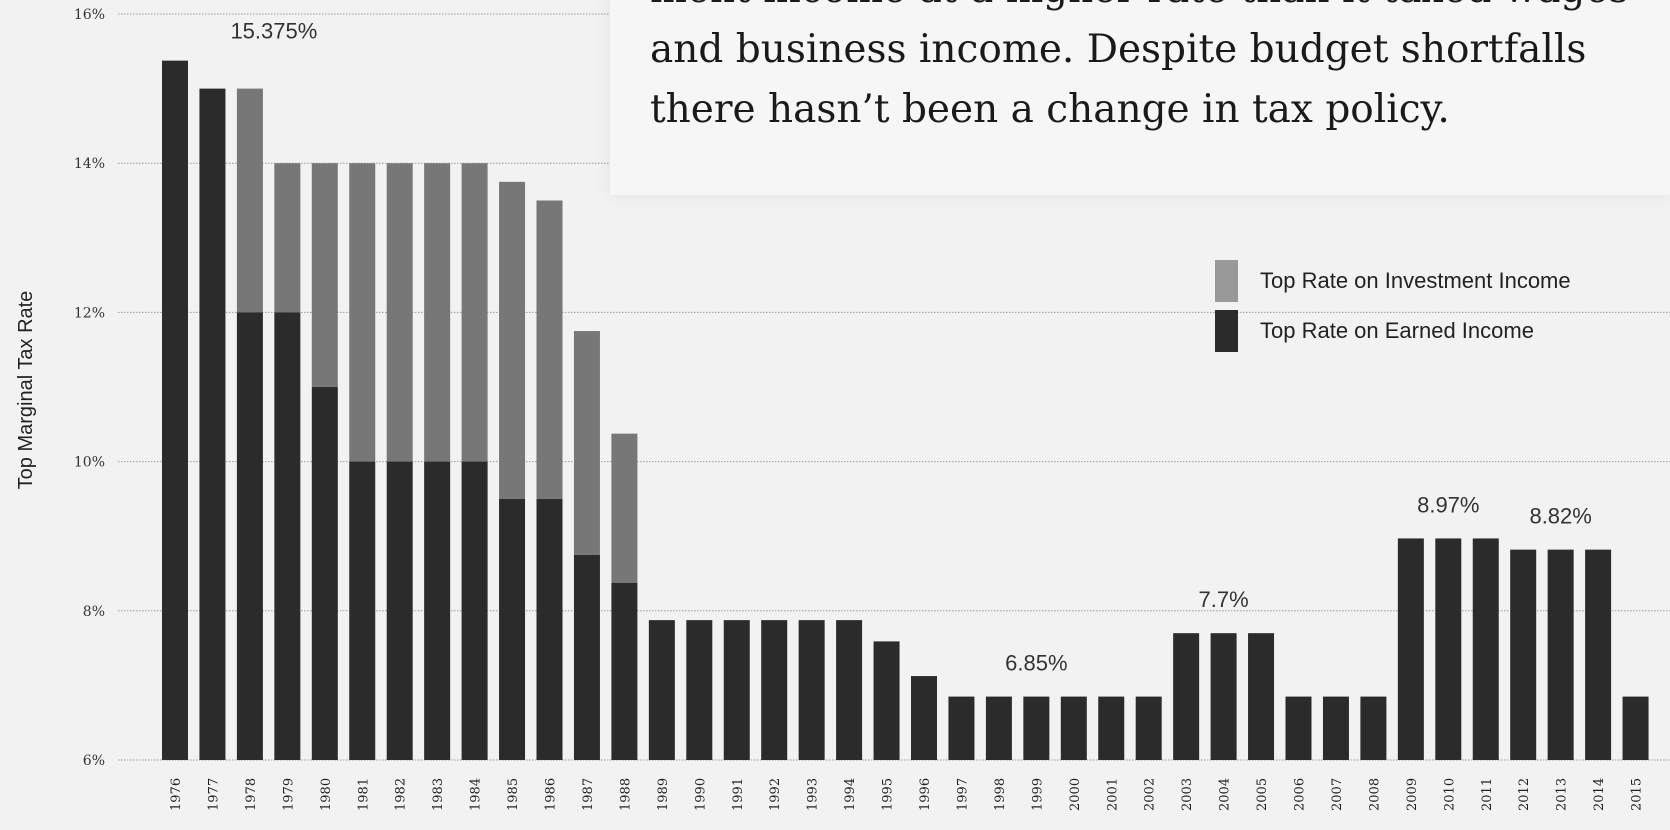  What do you see at coordinates (586, 657) in the screenshot?
I see `bar-earned-1987` at bounding box center [586, 657].